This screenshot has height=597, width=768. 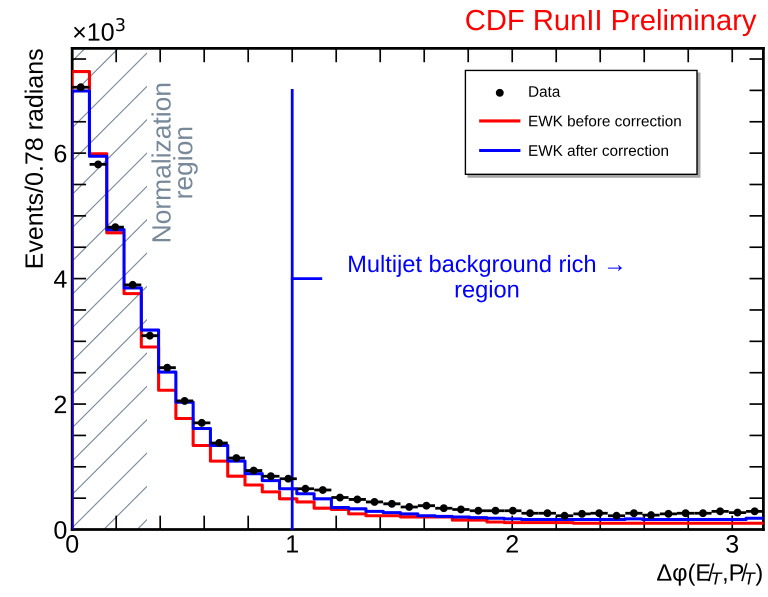 I want to click on x-tick-label: 0, so click(x=72, y=544).